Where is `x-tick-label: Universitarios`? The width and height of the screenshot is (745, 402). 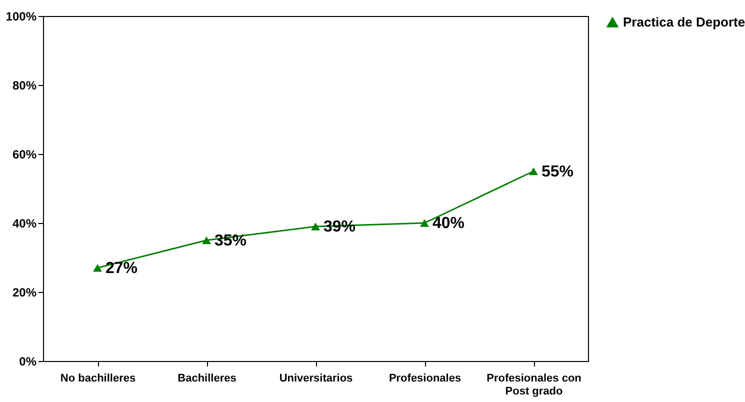 x-tick-label: Universitarios is located at coordinates (316, 378).